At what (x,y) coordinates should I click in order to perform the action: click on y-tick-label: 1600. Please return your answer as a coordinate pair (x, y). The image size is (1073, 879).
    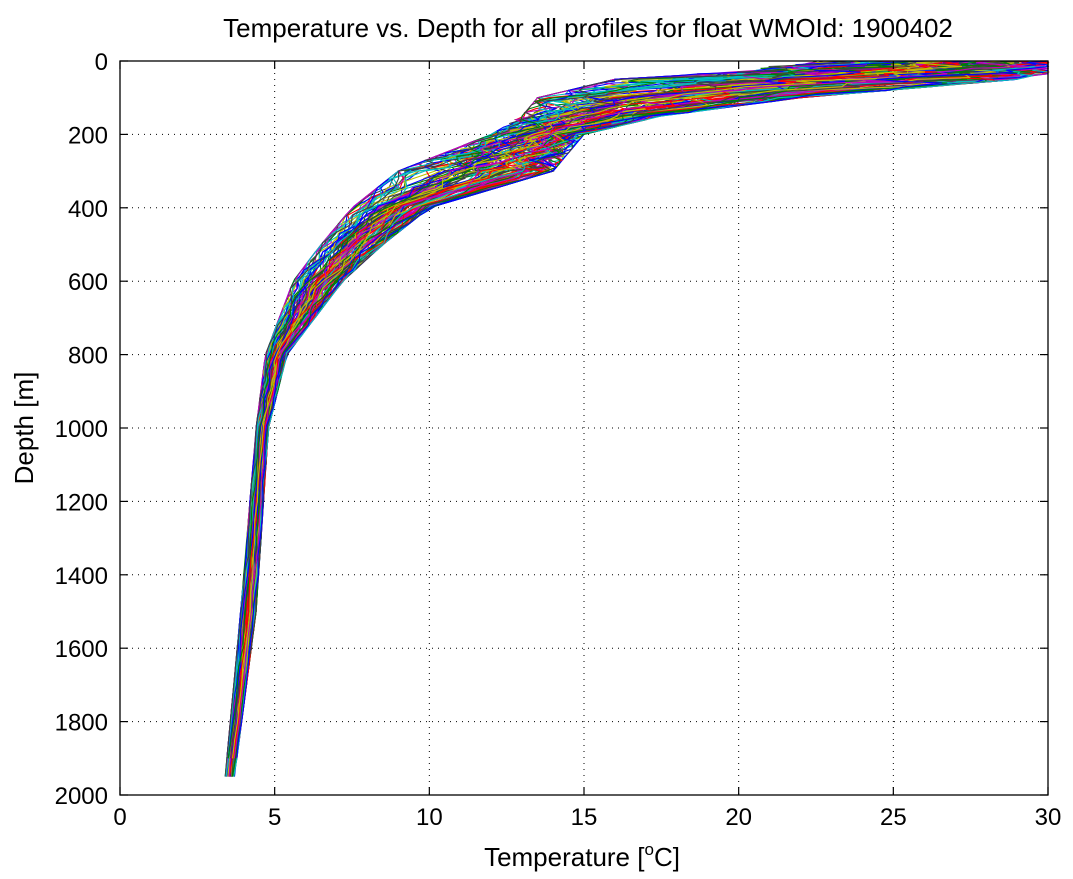
    Looking at the image, I should click on (81, 649).